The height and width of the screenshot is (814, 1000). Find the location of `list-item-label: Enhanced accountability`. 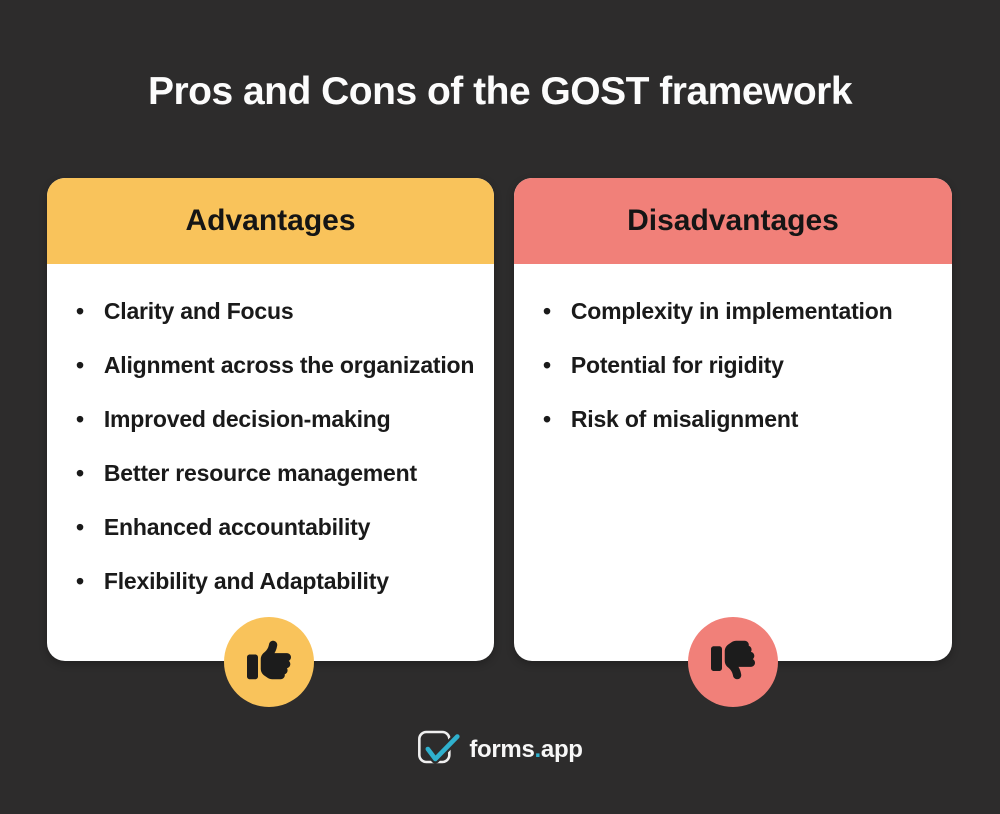

list-item-label: Enhanced accountability is located at coordinates (237, 527).